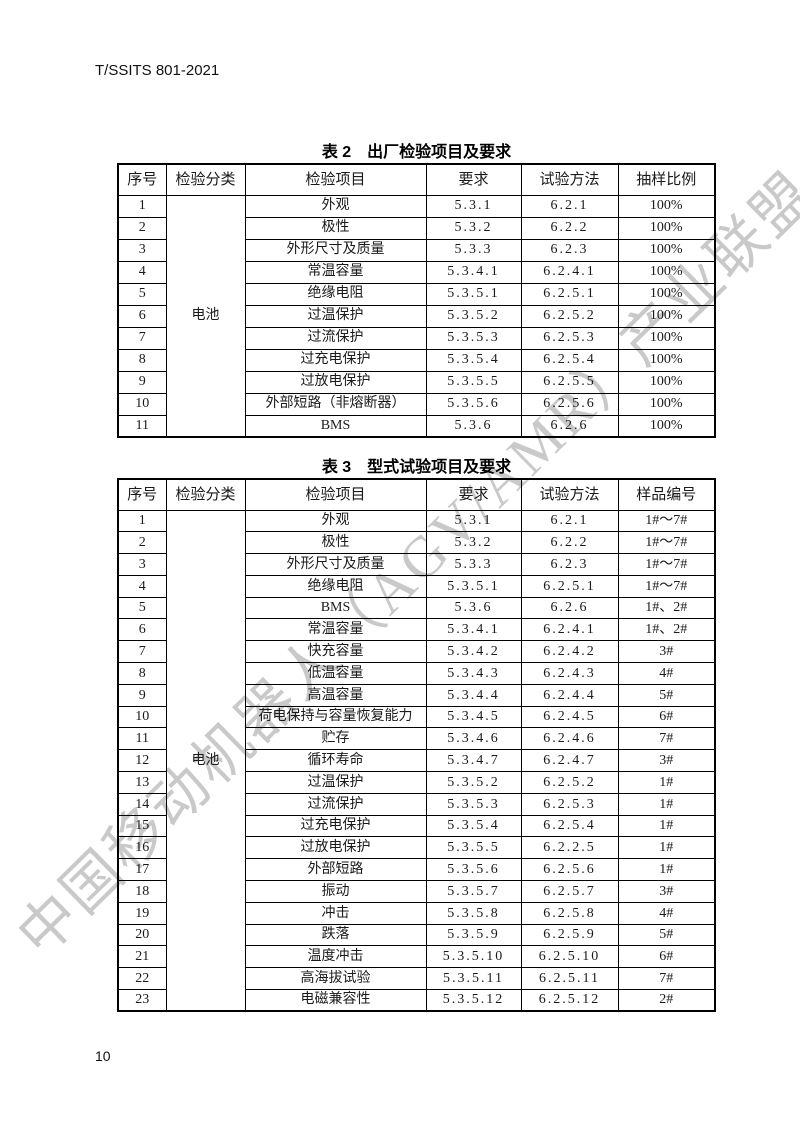 This screenshot has height=1132, width=800. Describe the element at coordinates (569, 404) in the screenshot. I see `cell-method: 6.2.5.6` at that location.